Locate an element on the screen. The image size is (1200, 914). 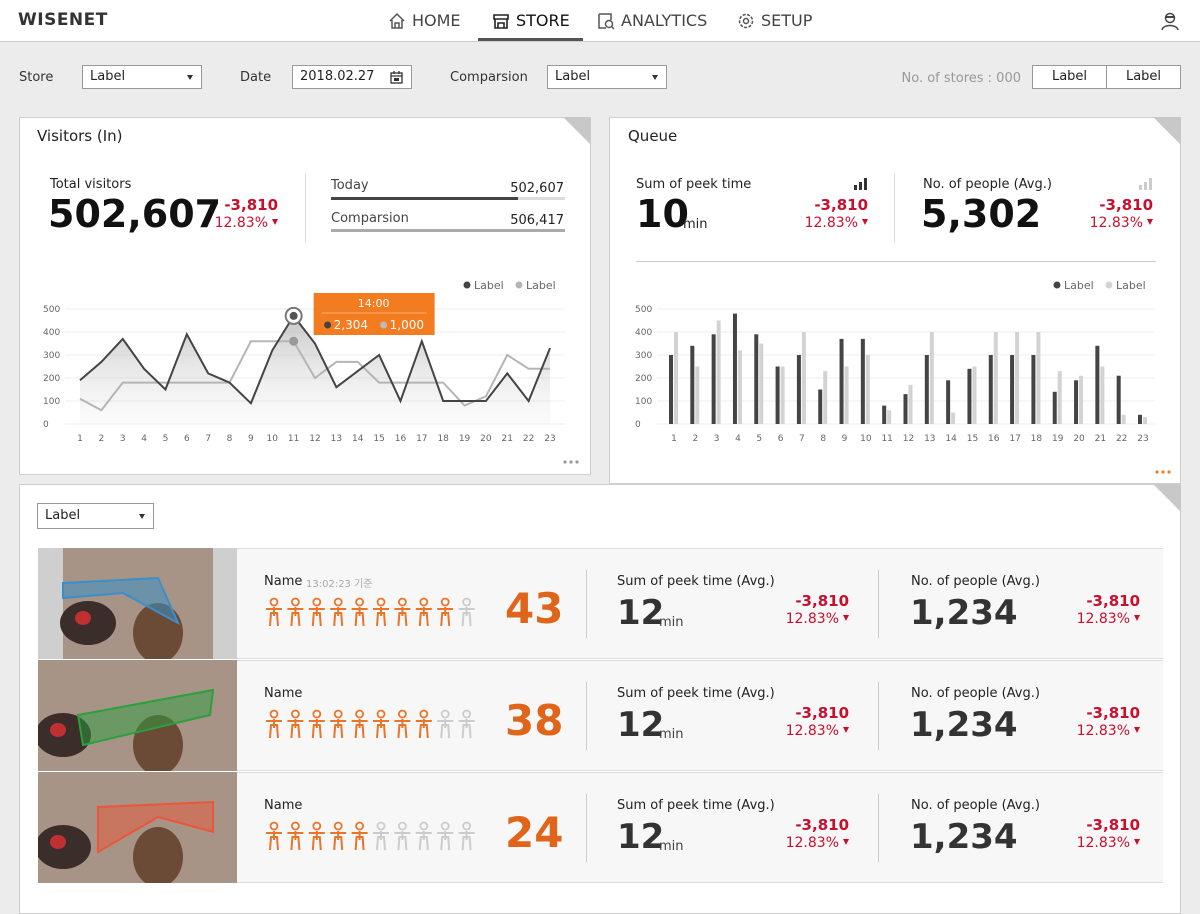
change-value: -3,810 is located at coordinates (822, 713).